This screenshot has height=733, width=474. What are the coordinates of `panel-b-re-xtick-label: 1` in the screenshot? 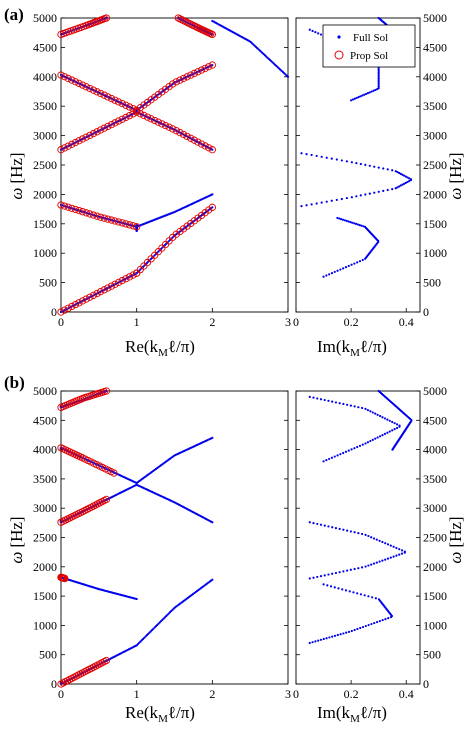 It's located at (137, 694).